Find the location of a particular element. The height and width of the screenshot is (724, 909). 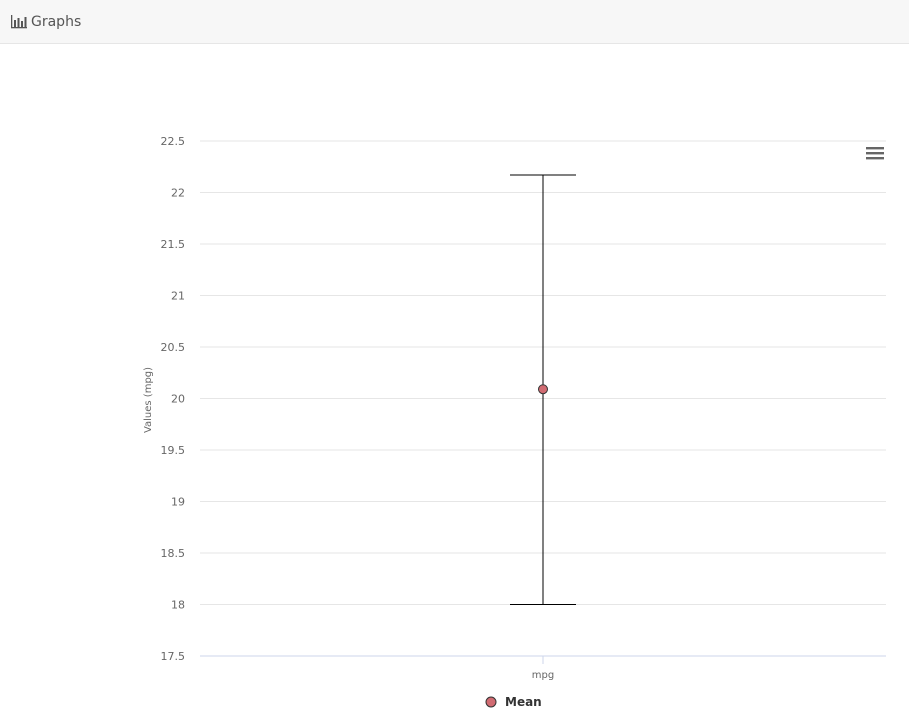

legend-marker-mean is located at coordinates (491, 702).